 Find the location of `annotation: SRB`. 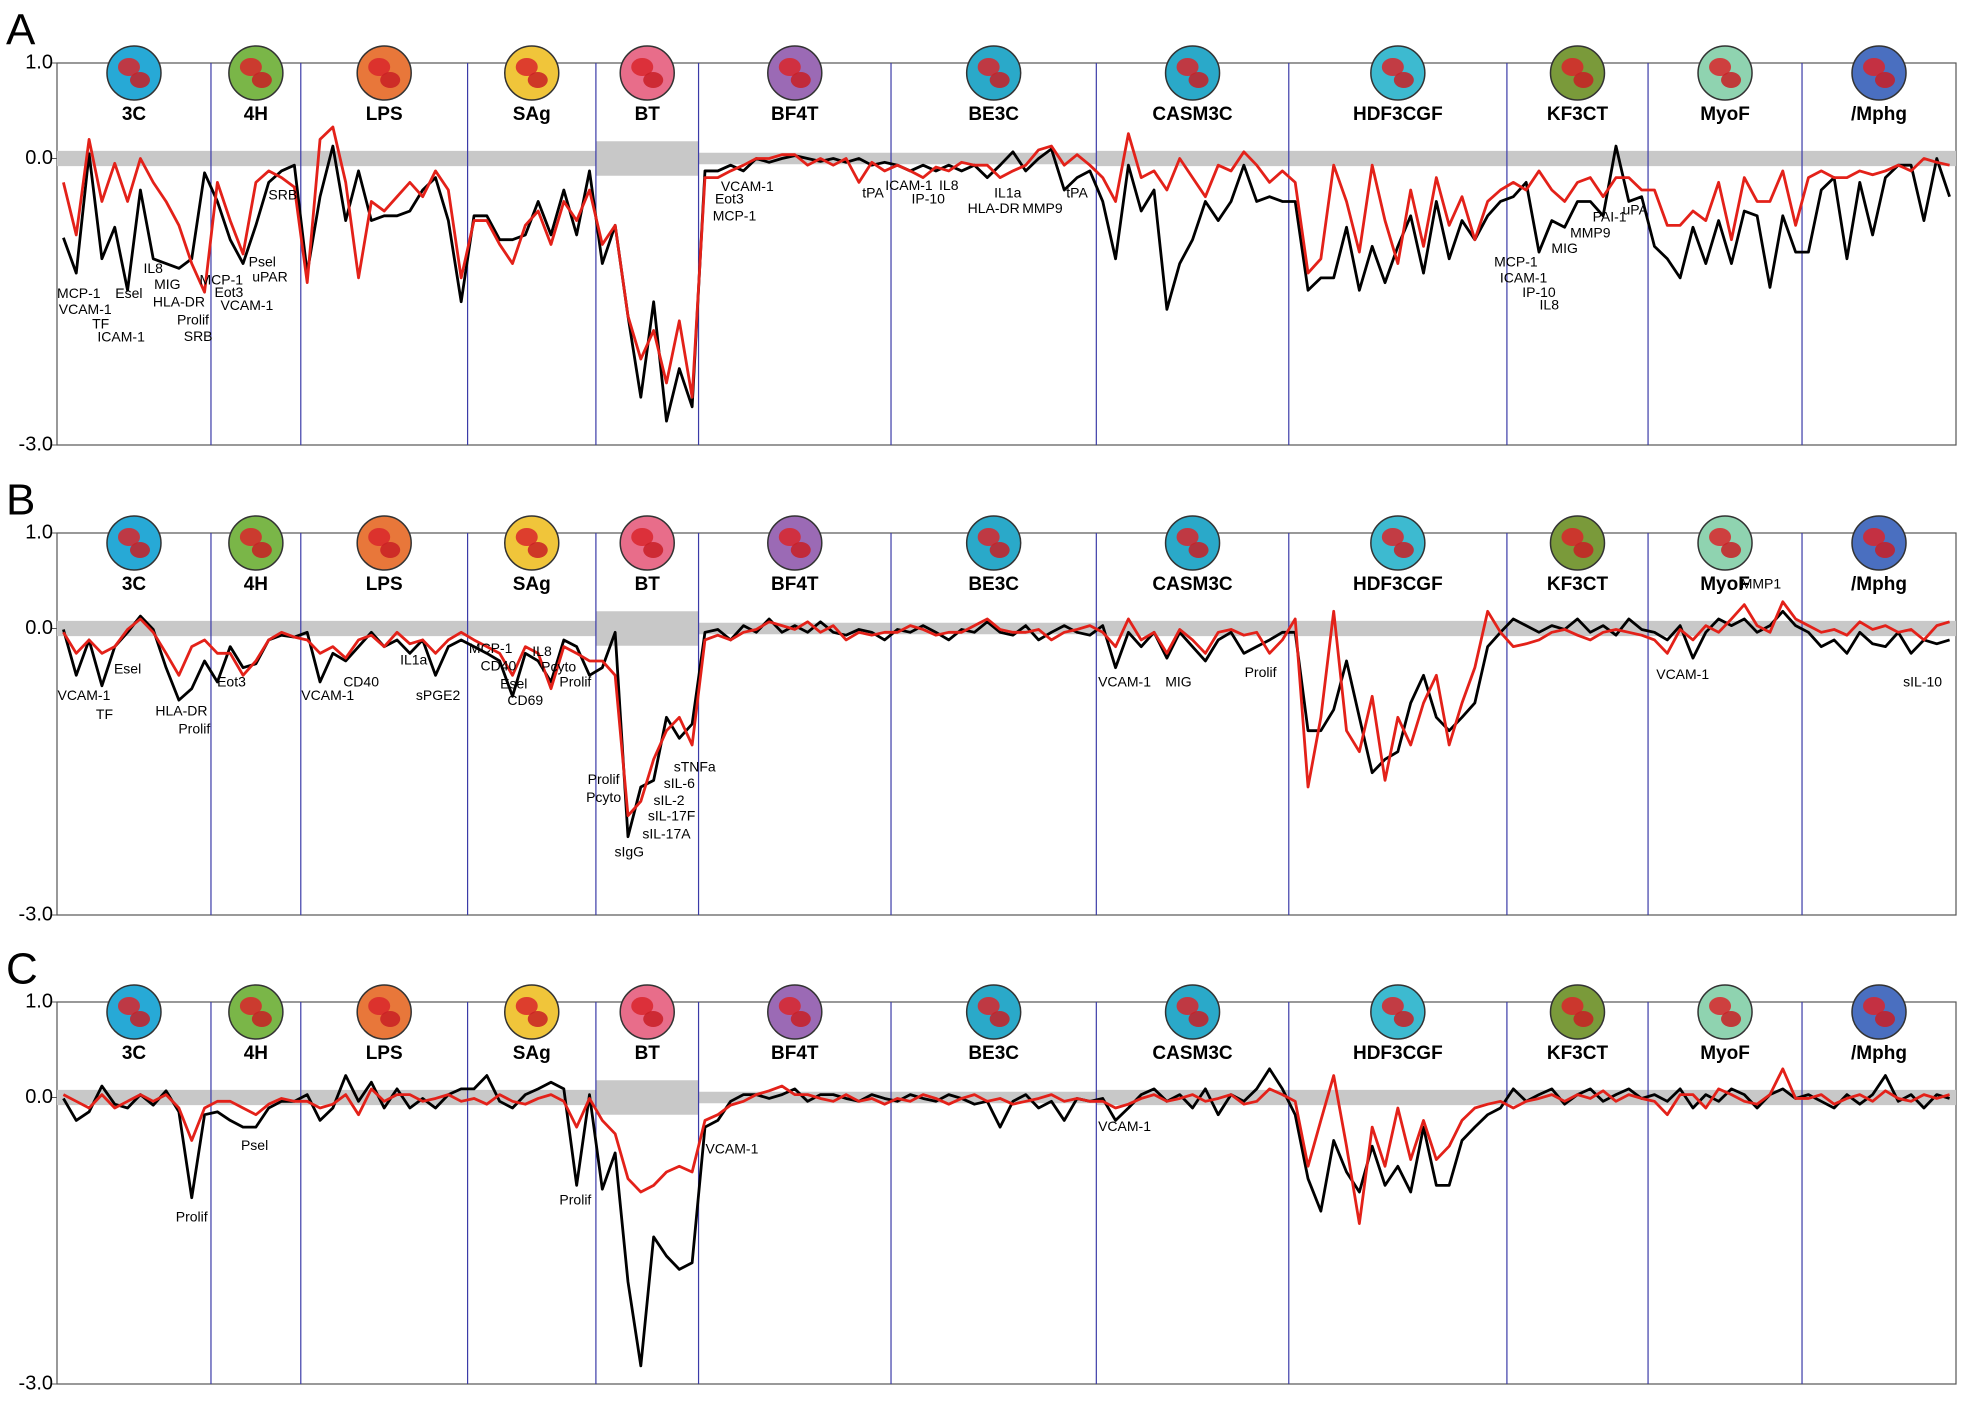

annotation: SRB is located at coordinates (282, 194).